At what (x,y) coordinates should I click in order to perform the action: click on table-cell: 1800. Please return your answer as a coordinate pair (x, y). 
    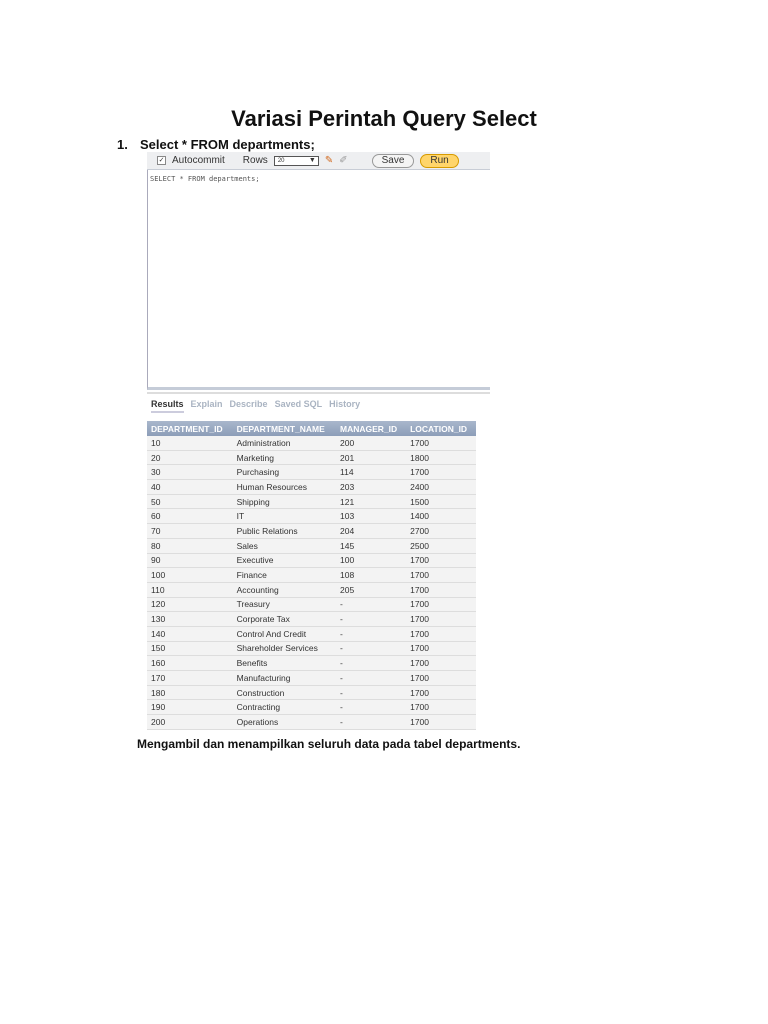
    Looking at the image, I should click on (441, 458).